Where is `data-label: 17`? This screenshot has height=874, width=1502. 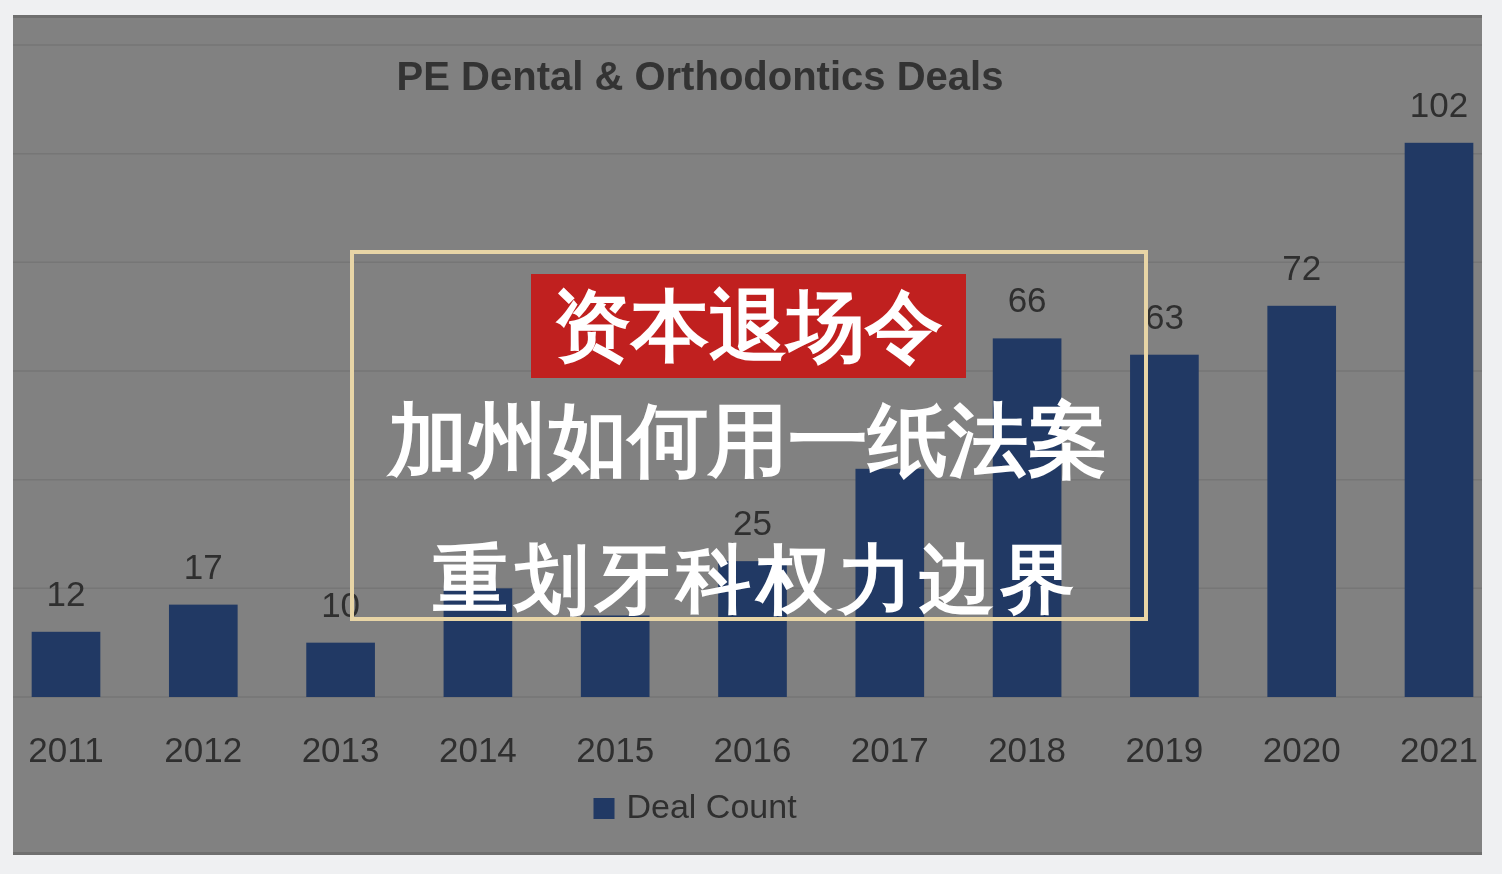
data-label: 17 is located at coordinates (203, 566).